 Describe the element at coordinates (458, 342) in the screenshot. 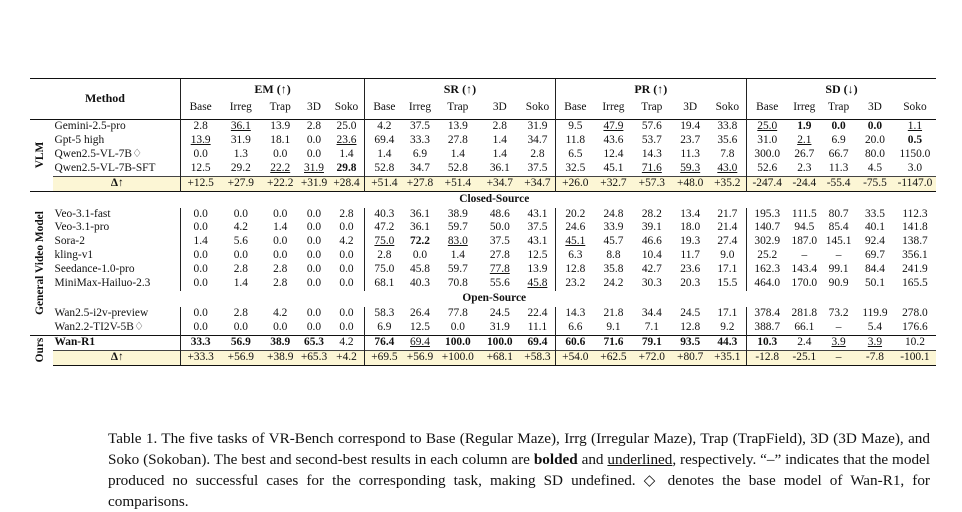

I see `value-cell: 100.0` at that location.